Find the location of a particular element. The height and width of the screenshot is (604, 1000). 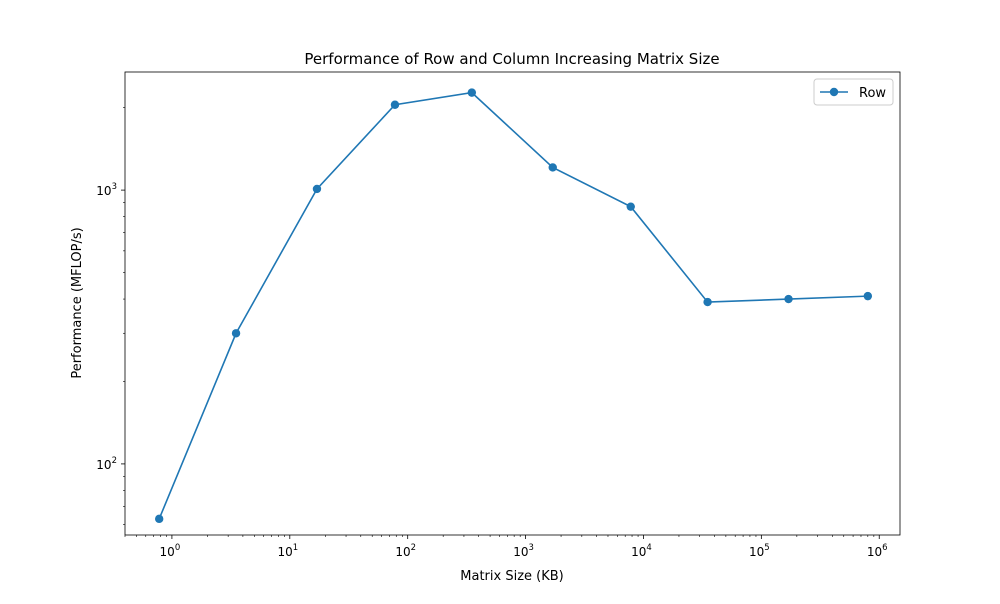

y-tick-label: 10³ is located at coordinates (106, 190).